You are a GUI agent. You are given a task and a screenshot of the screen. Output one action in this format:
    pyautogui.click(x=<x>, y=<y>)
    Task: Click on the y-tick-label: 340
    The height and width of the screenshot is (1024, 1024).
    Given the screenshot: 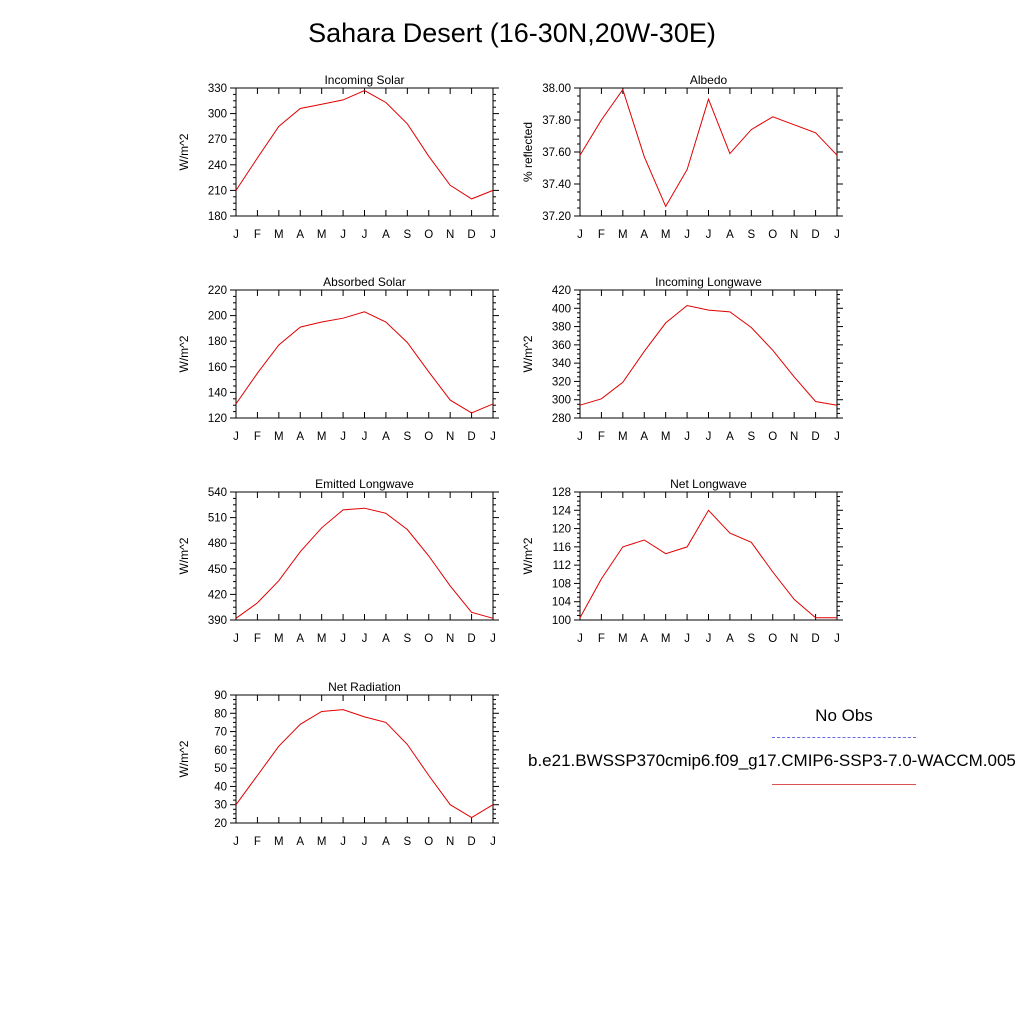 What is the action you would take?
    pyautogui.click(x=561, y=364)
    